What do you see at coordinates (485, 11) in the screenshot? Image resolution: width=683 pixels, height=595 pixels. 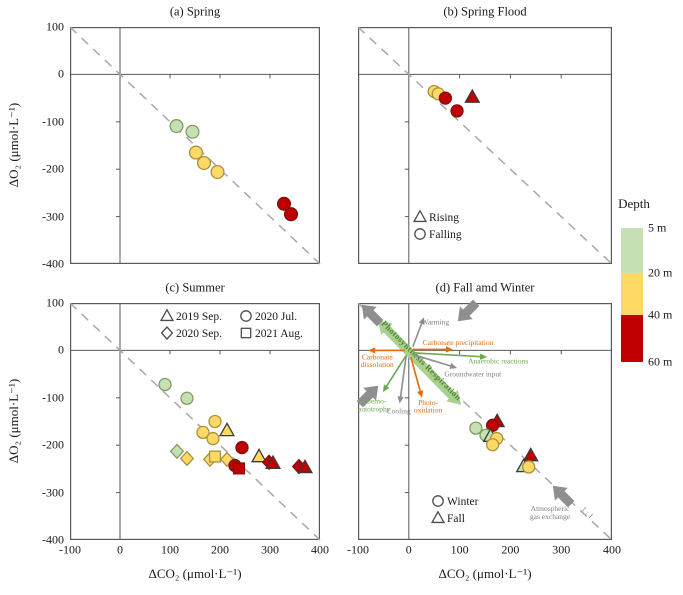 I see `panel-b-title: (b) Spring Flood` at bounding box center [485, 11].